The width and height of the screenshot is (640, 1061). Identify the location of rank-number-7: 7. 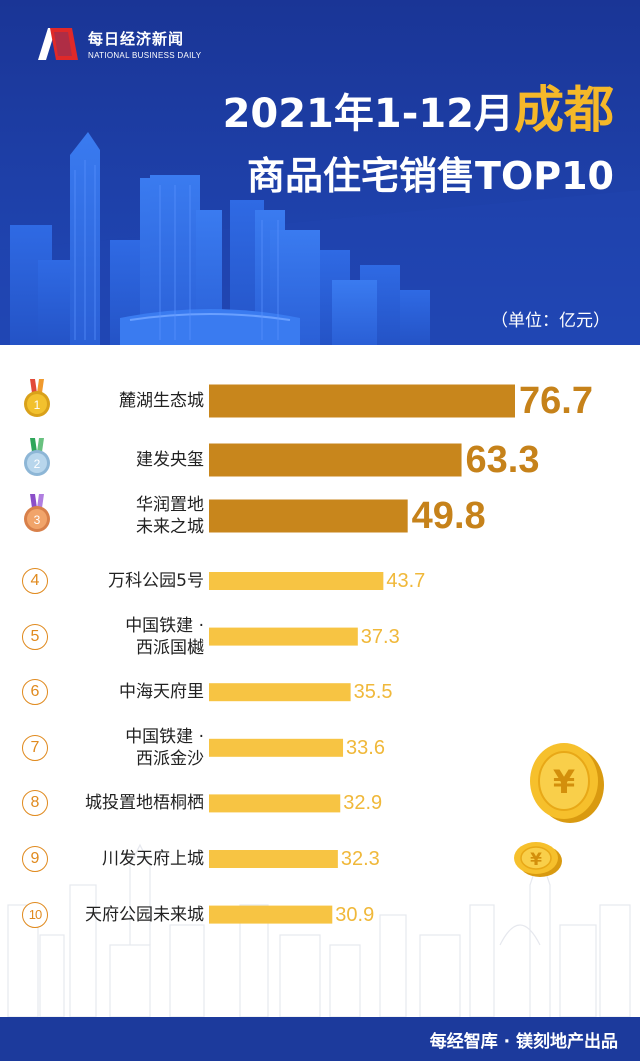
(35, 747).